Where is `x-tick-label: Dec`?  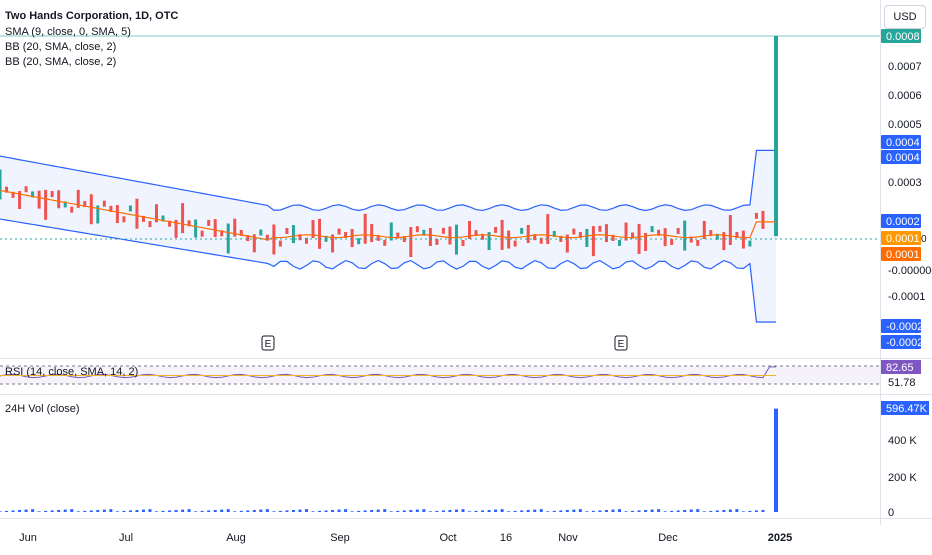
x-tick-label: Dec is located at coordinates (668, 538).